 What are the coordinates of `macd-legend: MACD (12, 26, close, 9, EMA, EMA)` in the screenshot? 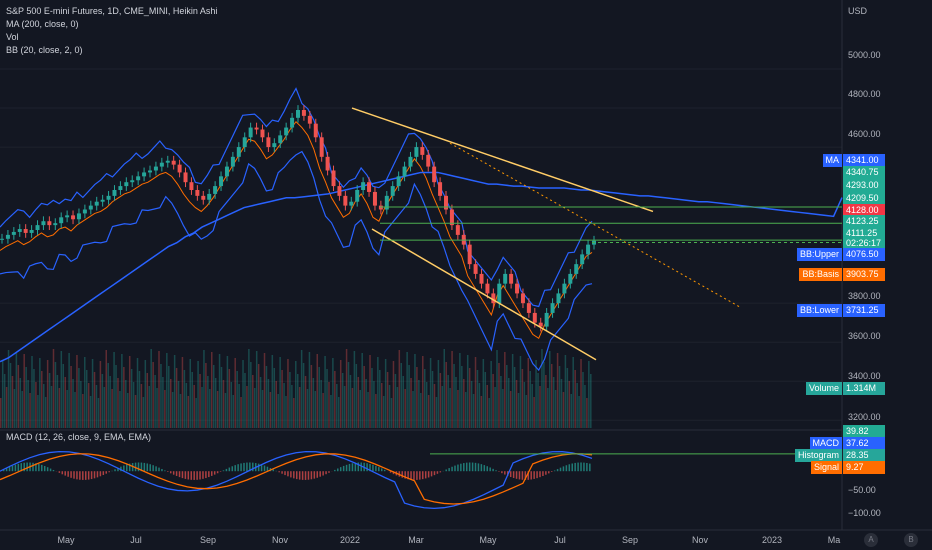 It's located at (79, 437).